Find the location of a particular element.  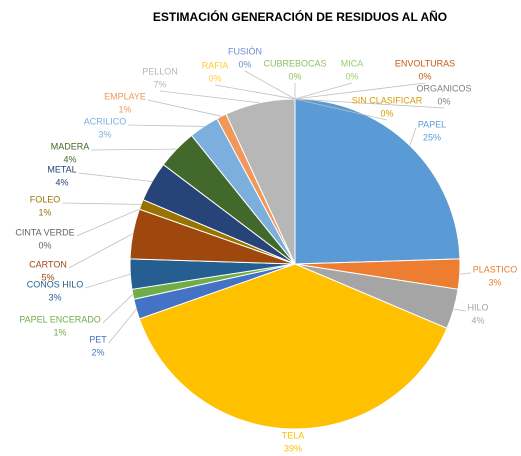

slice-label: PAPEL ENCERADO is located at coordinates (60, 319).